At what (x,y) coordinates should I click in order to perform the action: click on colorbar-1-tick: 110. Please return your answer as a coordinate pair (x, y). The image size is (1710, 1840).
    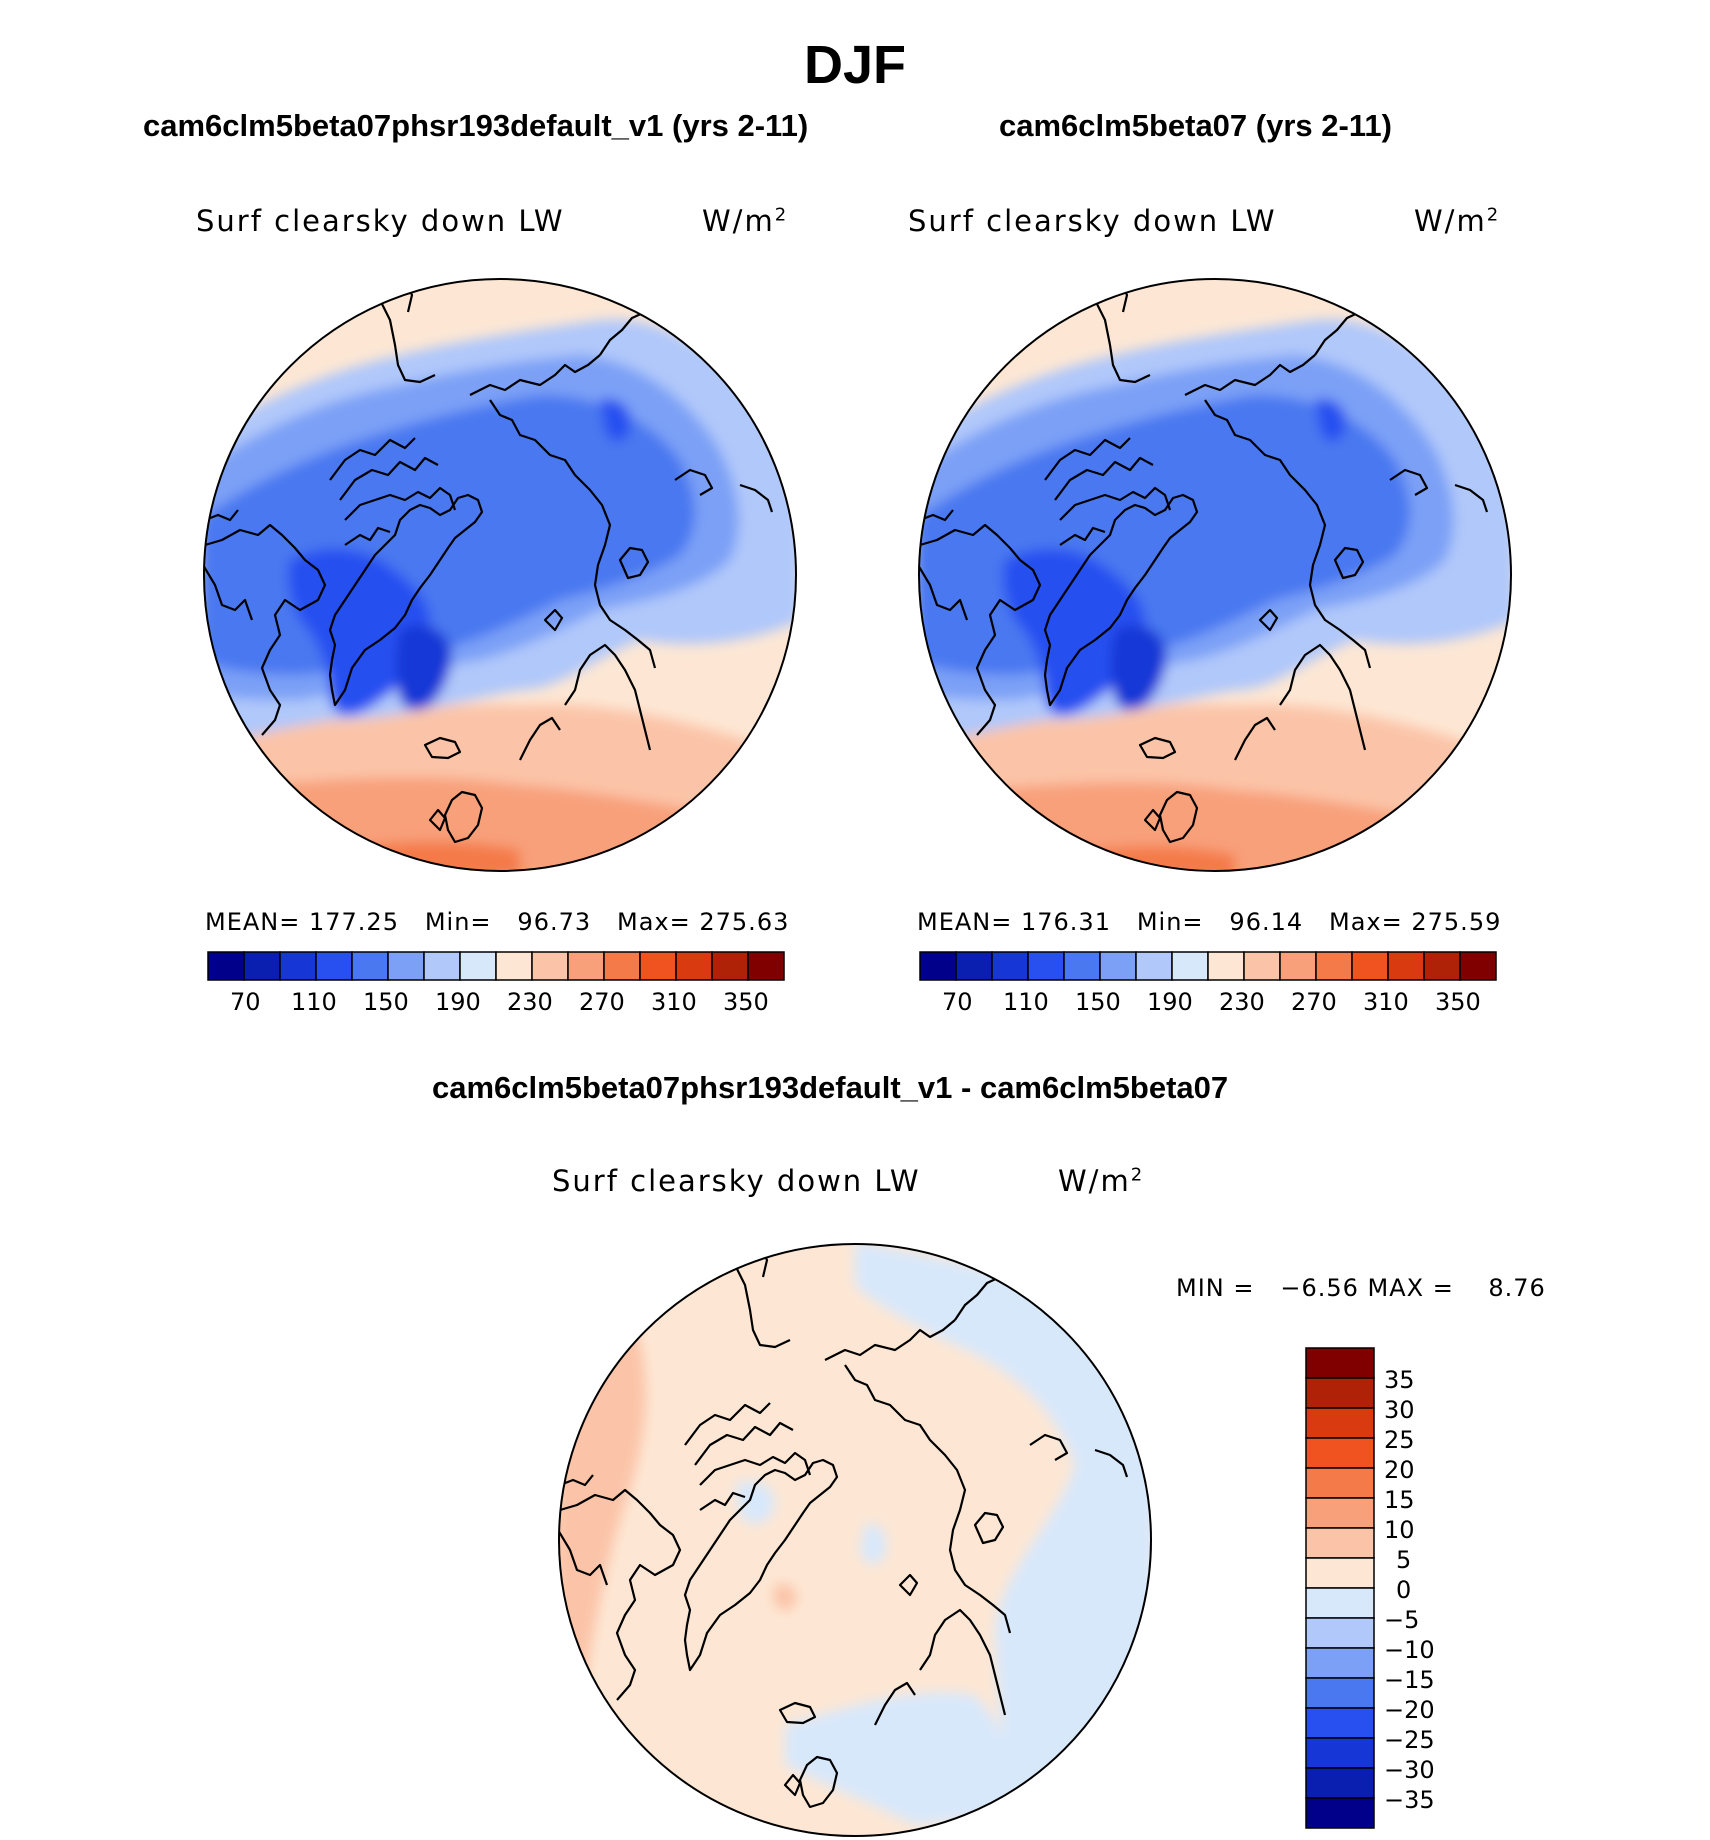
    Looking at the image, I should click on (314, 1002).